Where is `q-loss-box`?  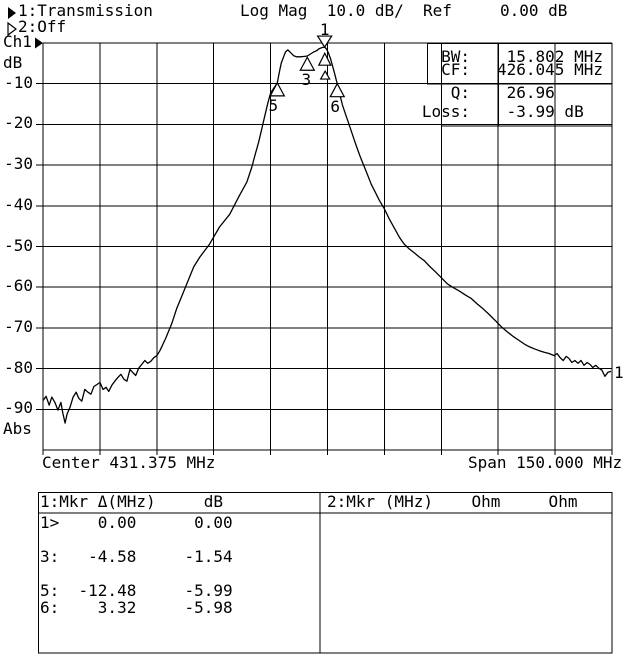
q-loss-box is located at coordinates (527, 105).